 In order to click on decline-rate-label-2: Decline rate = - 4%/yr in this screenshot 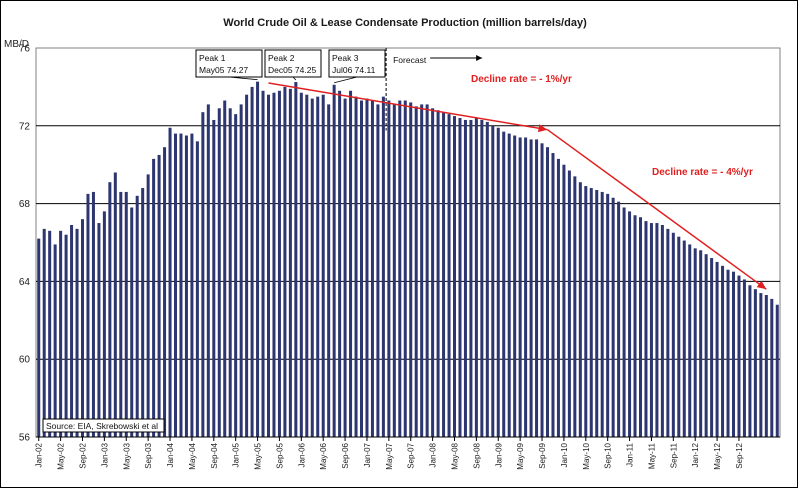, I will do `click(702, 172)`.